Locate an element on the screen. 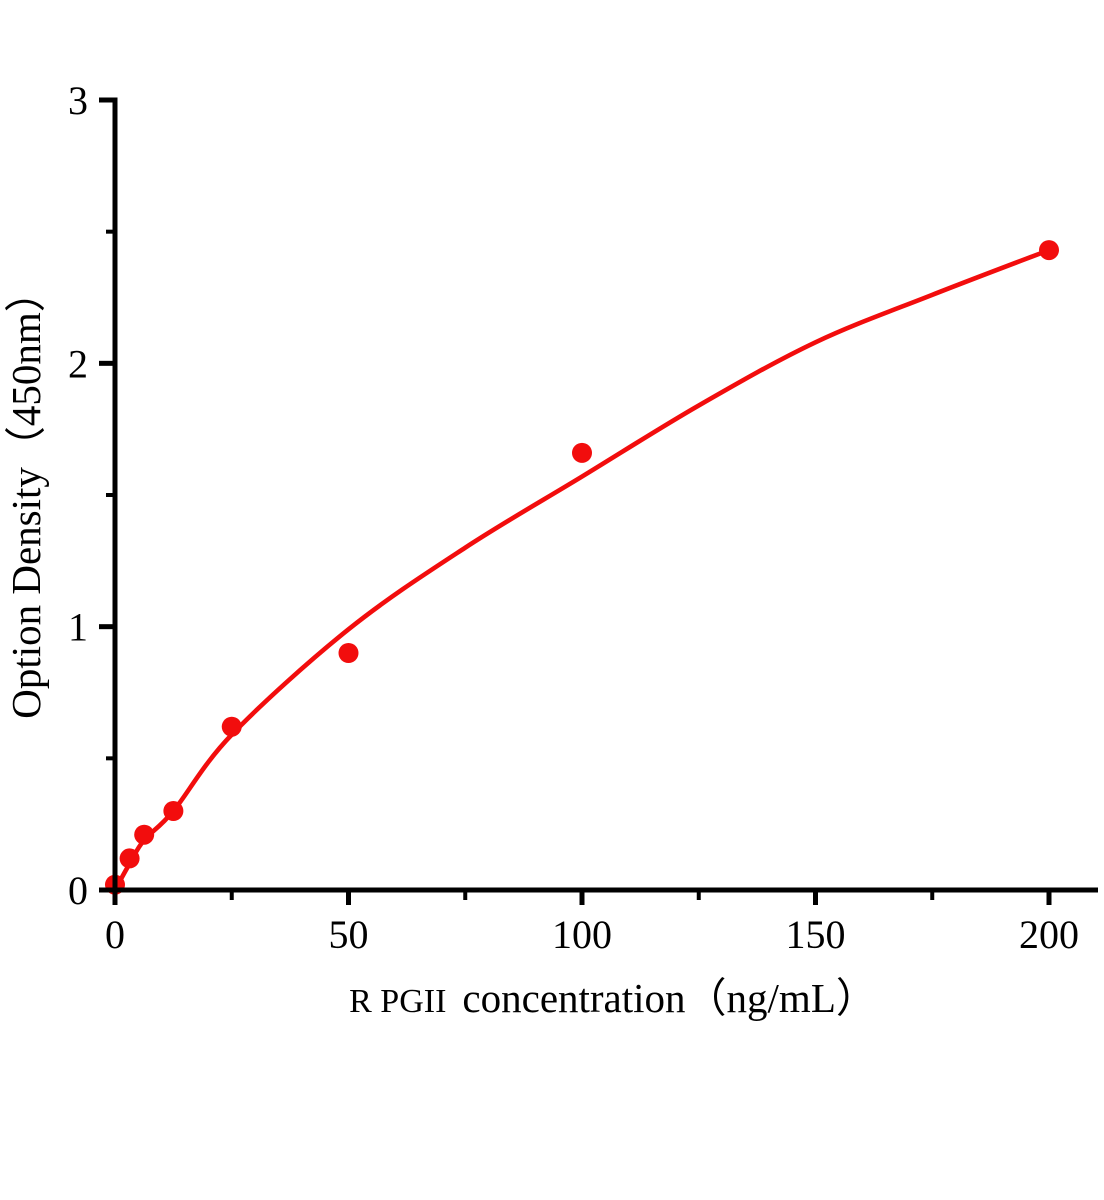  x-tick-label: 200 is located at coordinates (1049, 934).